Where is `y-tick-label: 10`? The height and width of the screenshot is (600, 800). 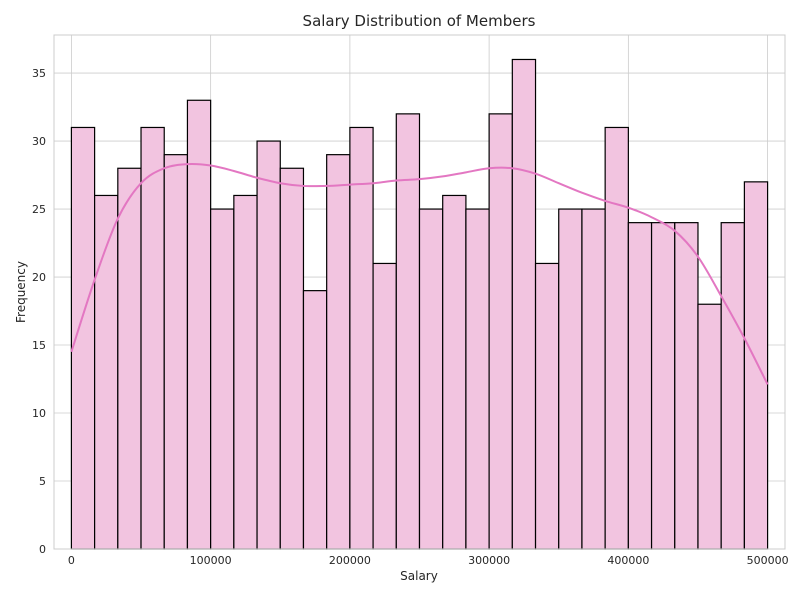 y-tick-label: 10 is located at coordinates (39, 413).